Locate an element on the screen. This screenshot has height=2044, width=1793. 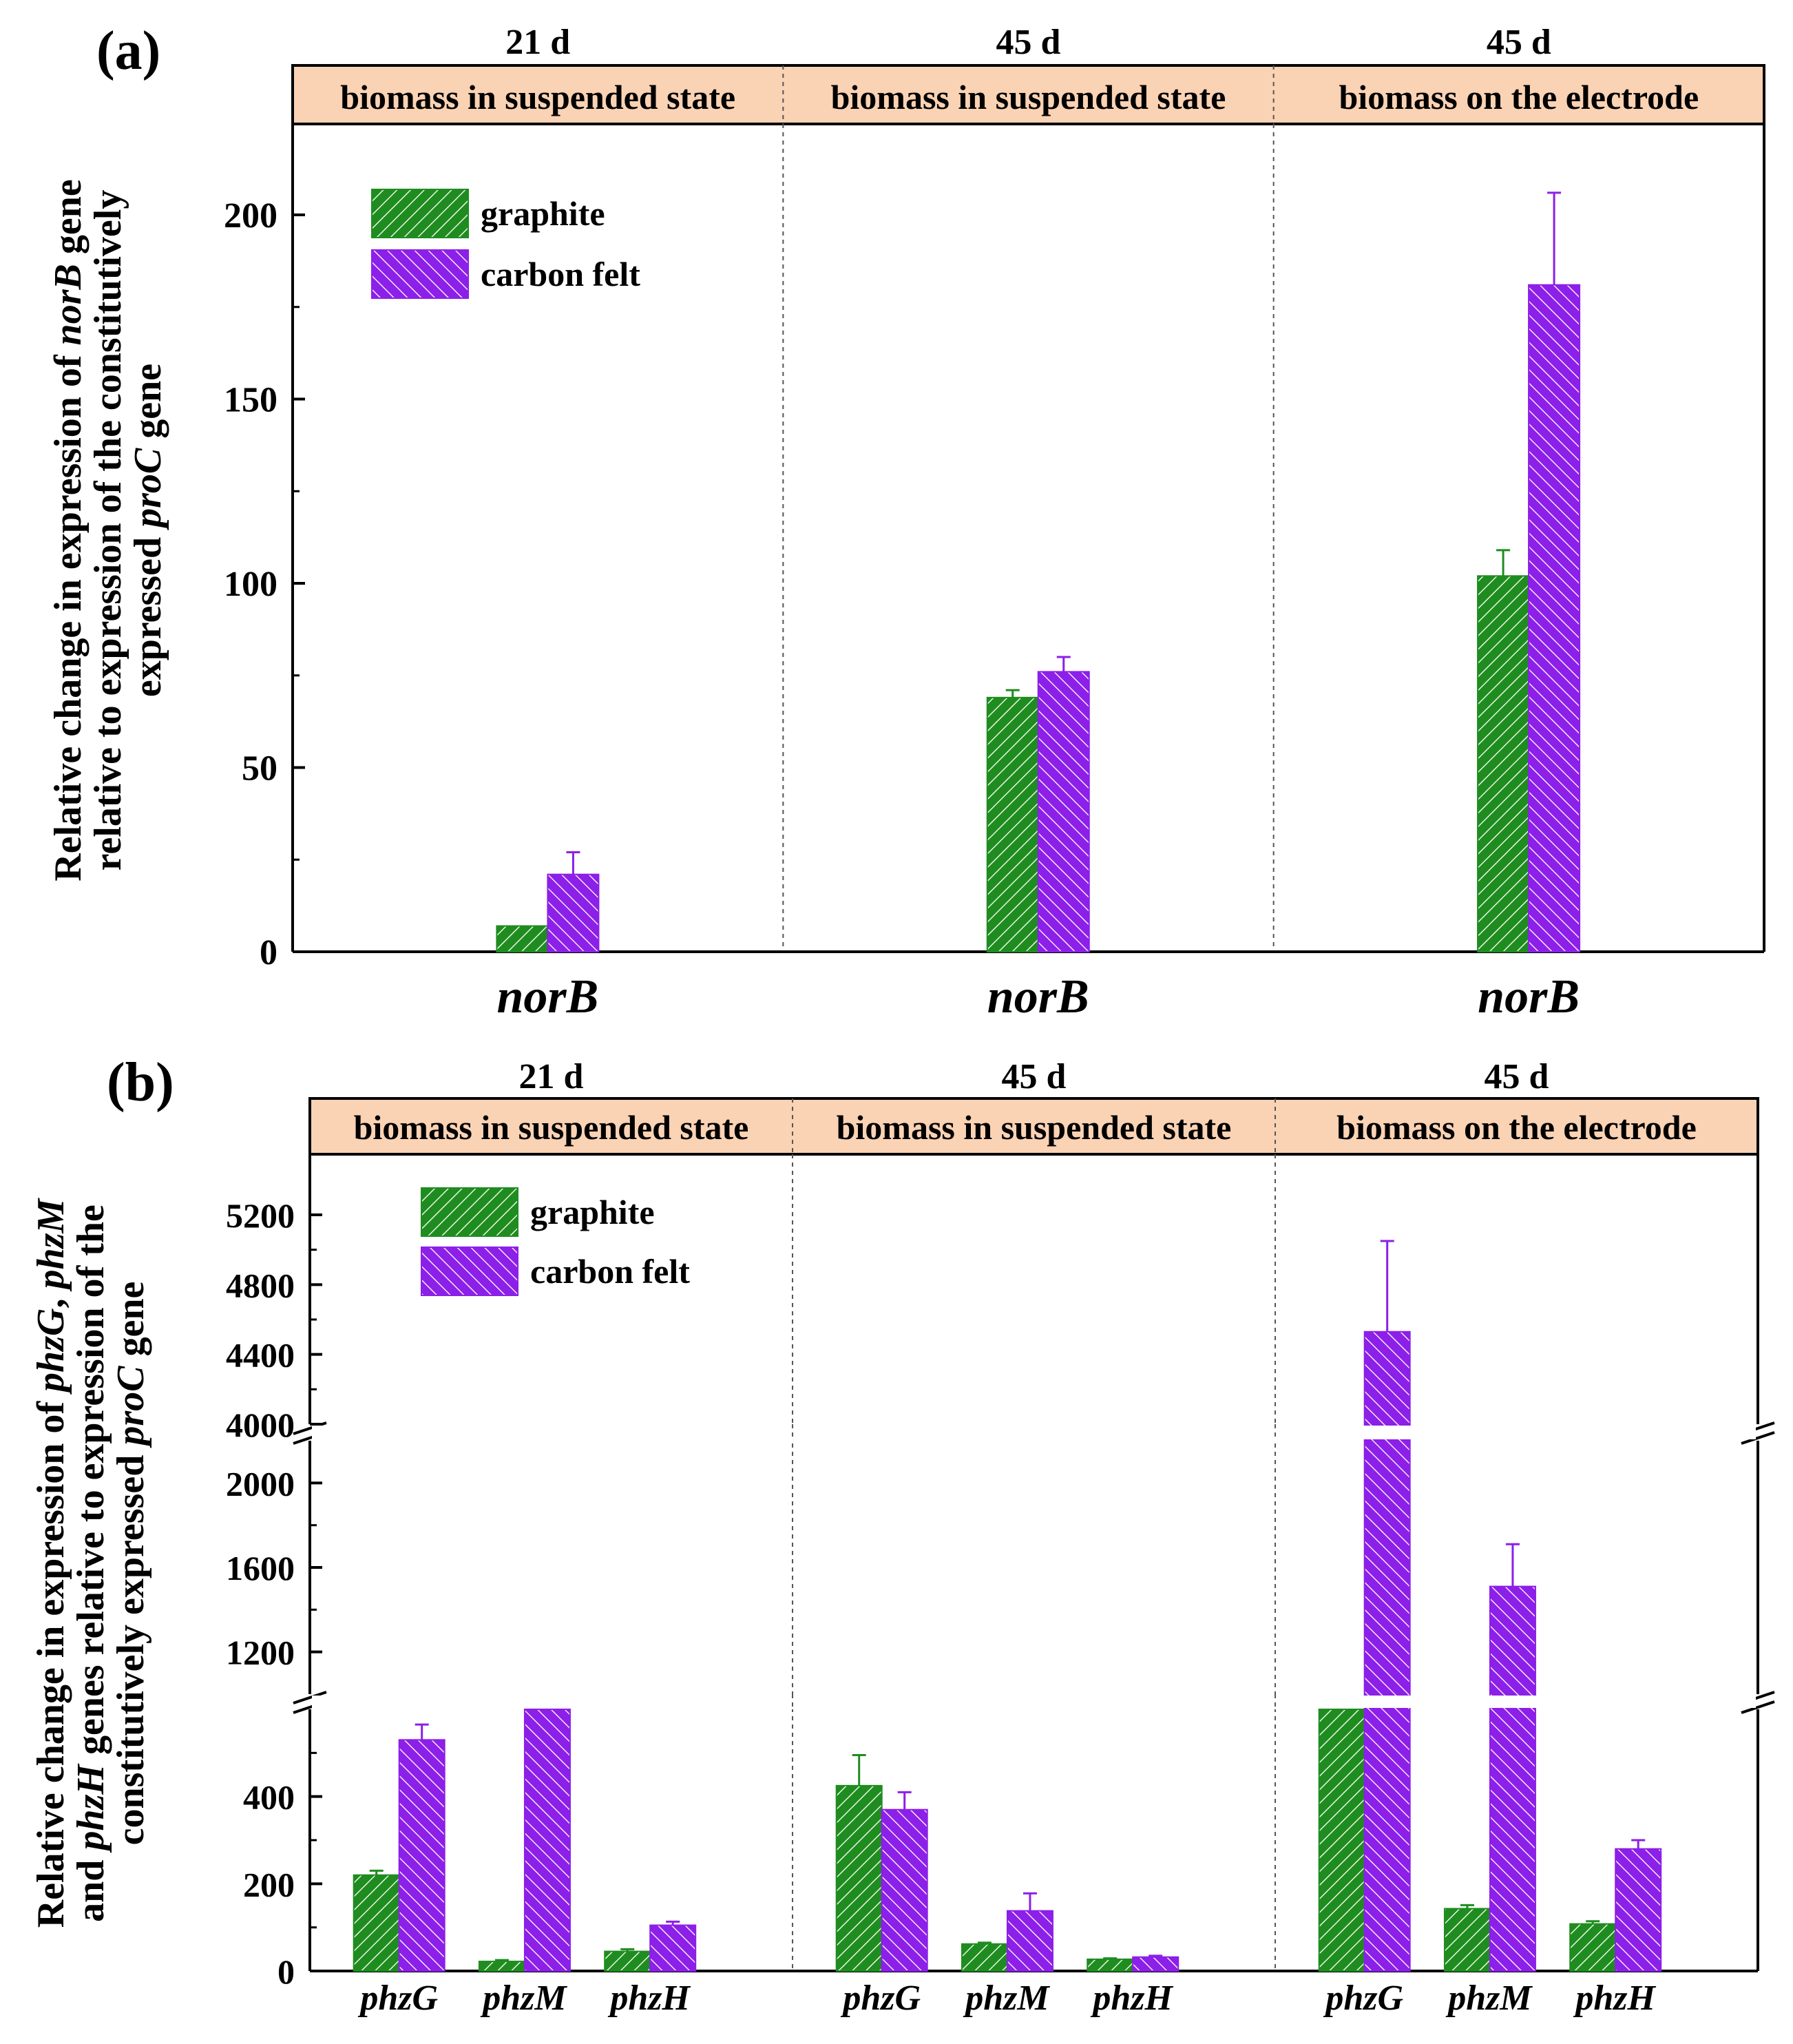
y-tick-label: 2000 is located at coordinates (261, 1483).